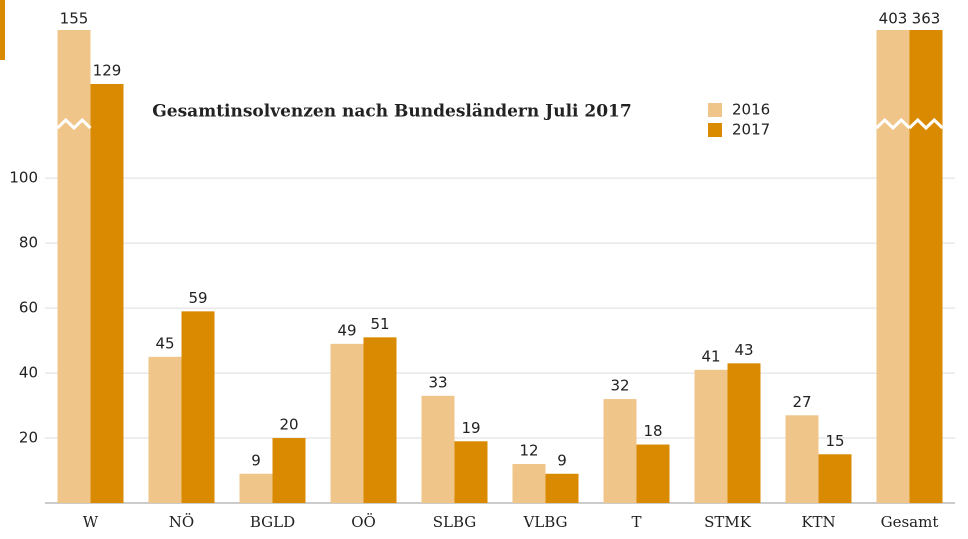 Image resolution: width=968 pixels, height=539 pixels. Describe the element at coordinates (751, 110) in the screenshot. I see `legend-label: 2016` at that location.